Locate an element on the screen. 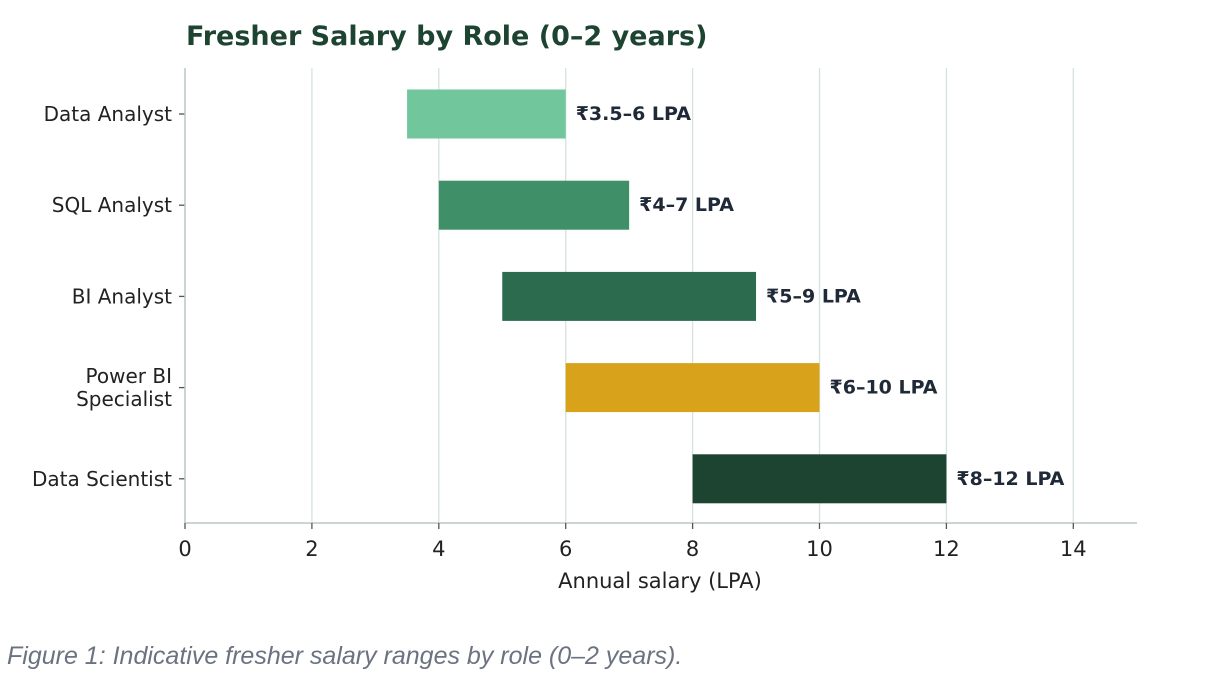  x-tick-label-4: 4 is located at coordinates (438, 549).